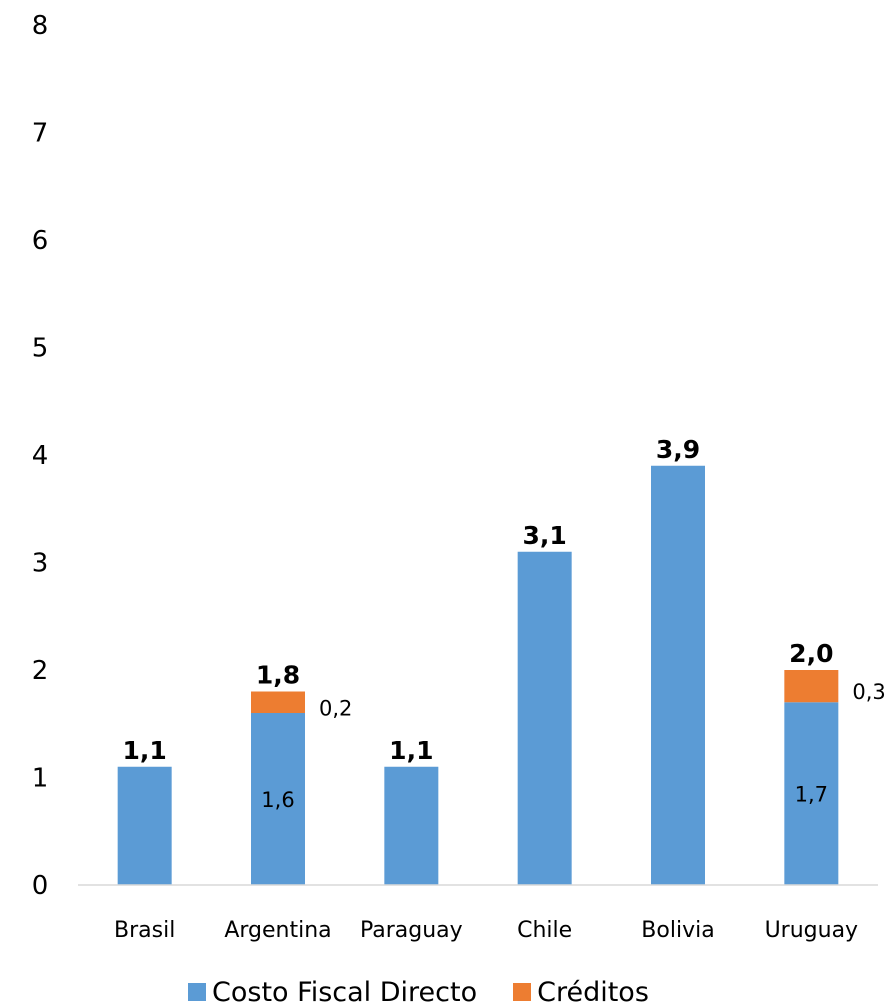 Image resolution: width=892 pixels, height=1008 pixels. Describe the element at coordinates (411, 825) in the screenshot. I see `bar-costo-fiscal-directo-paraguay` at that location.